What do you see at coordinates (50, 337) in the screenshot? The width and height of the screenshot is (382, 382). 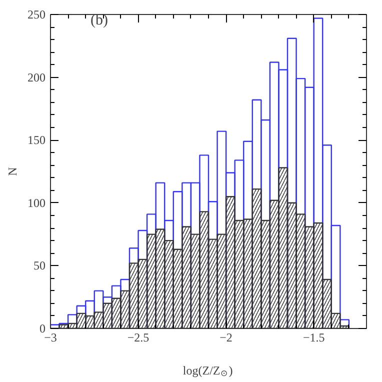 I see `x-tick-label: −3` at bounding box center [50, 337].